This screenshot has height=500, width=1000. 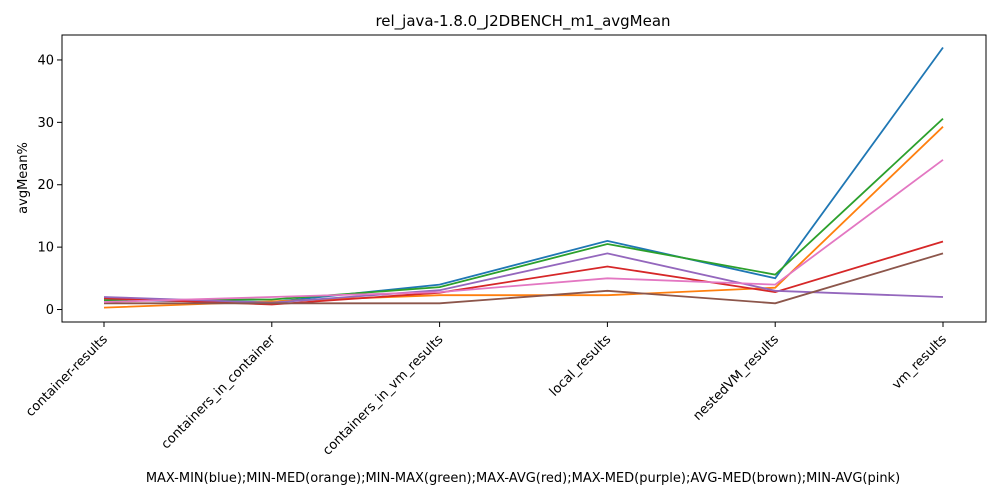 I want to click on x-tick-label: nestedVM_results, so click(x=736, y=378).